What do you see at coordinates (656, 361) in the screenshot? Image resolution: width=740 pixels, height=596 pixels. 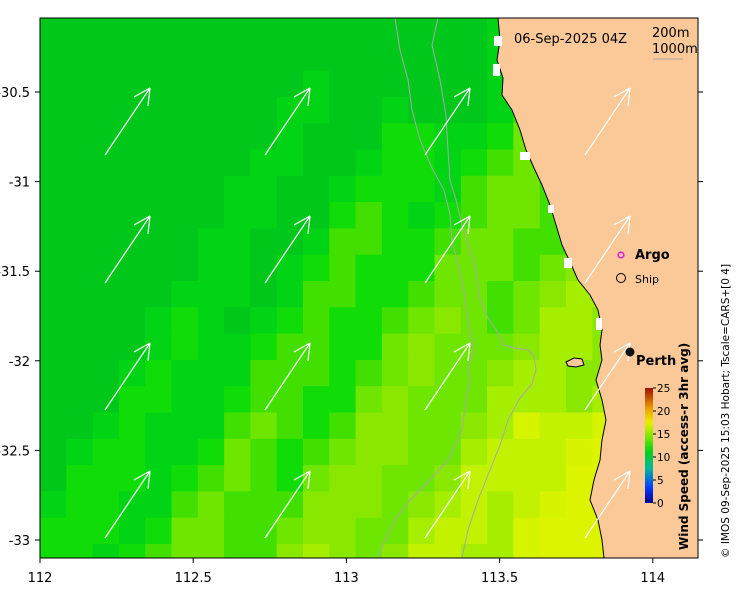 I see `city-label: Perth` at bounding box center [656, 361].